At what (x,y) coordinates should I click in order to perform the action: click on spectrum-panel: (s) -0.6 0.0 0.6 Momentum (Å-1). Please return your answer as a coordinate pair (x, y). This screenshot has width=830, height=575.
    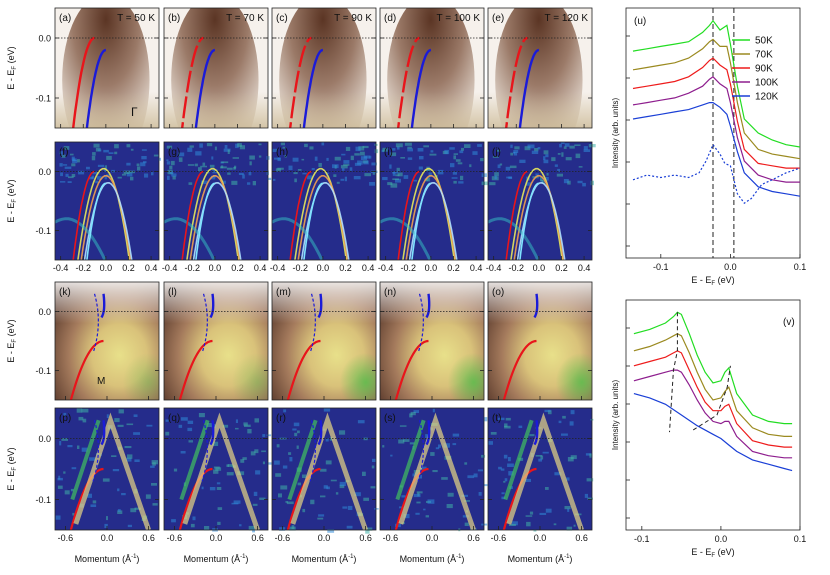
    Looking at the image, I should click on (433, 485).